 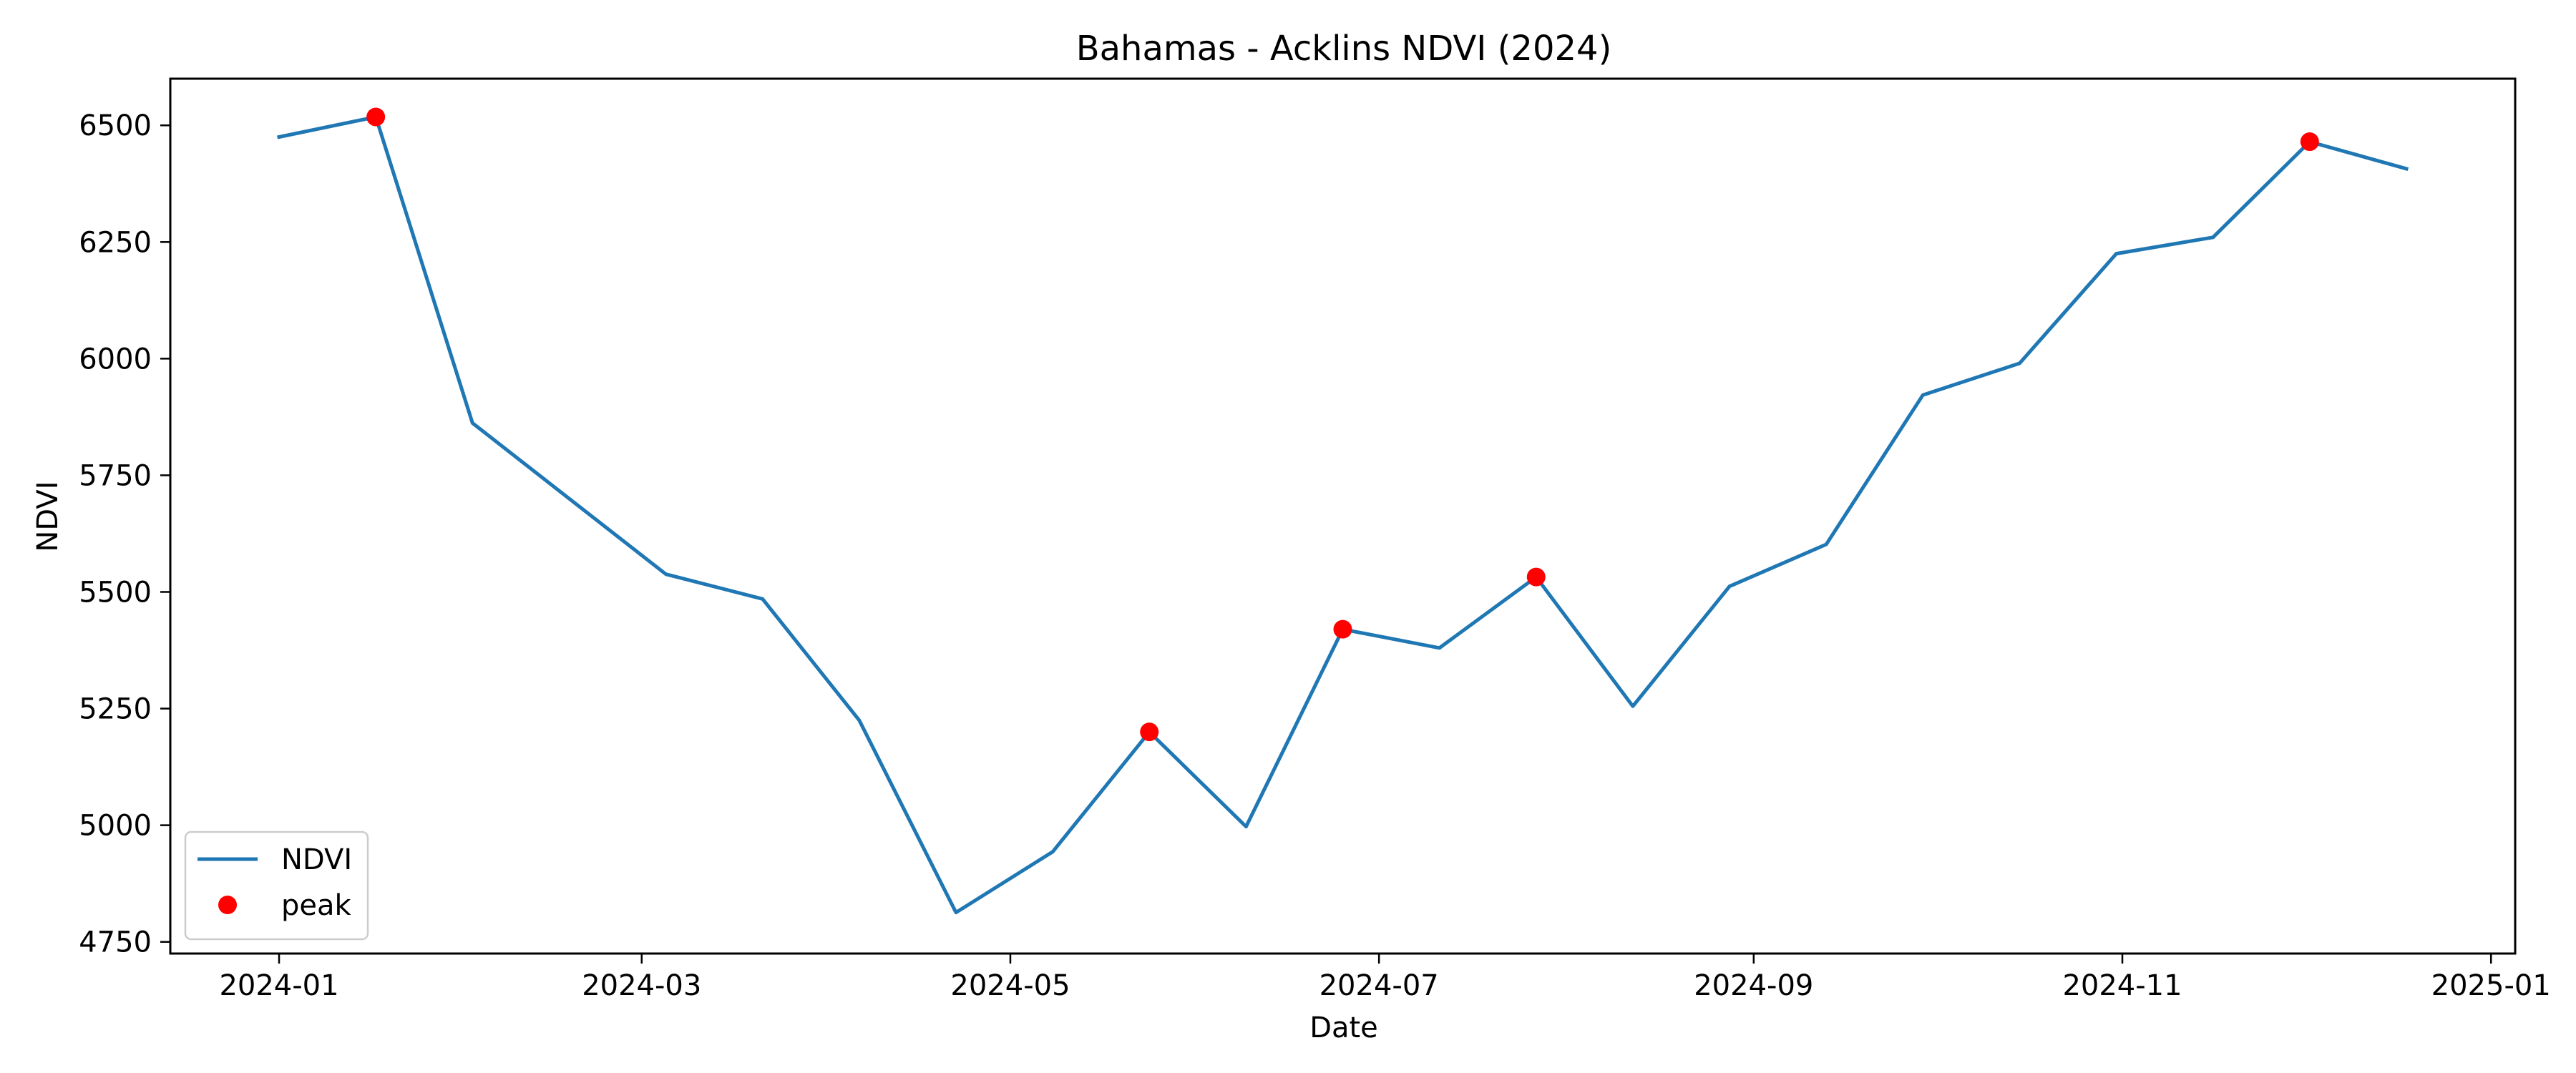 What do you see at coordinates (316, 859) in the screenshot?
I see `legend-label: NDVI` at bounding box center [316, 859].